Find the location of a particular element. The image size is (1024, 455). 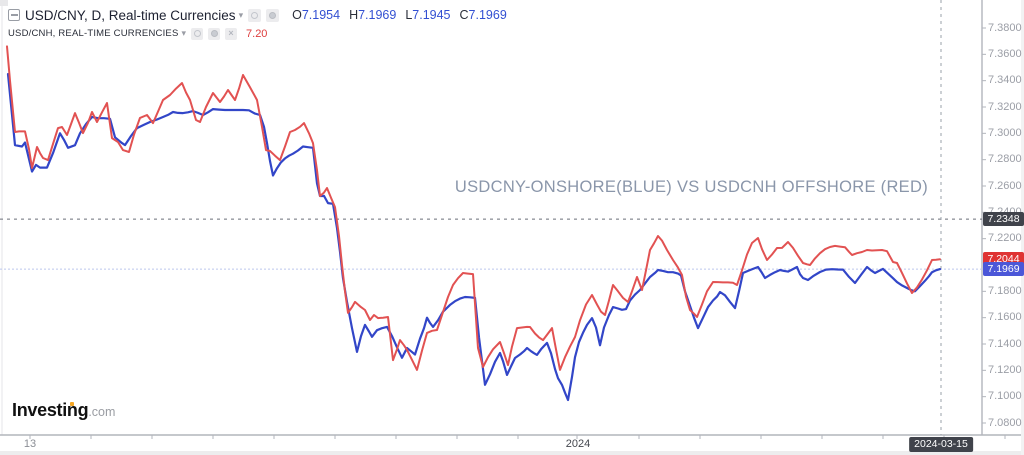

symbol-title: USD/CNY, D, Real-time Currencies is located at coordinates (130, 15).